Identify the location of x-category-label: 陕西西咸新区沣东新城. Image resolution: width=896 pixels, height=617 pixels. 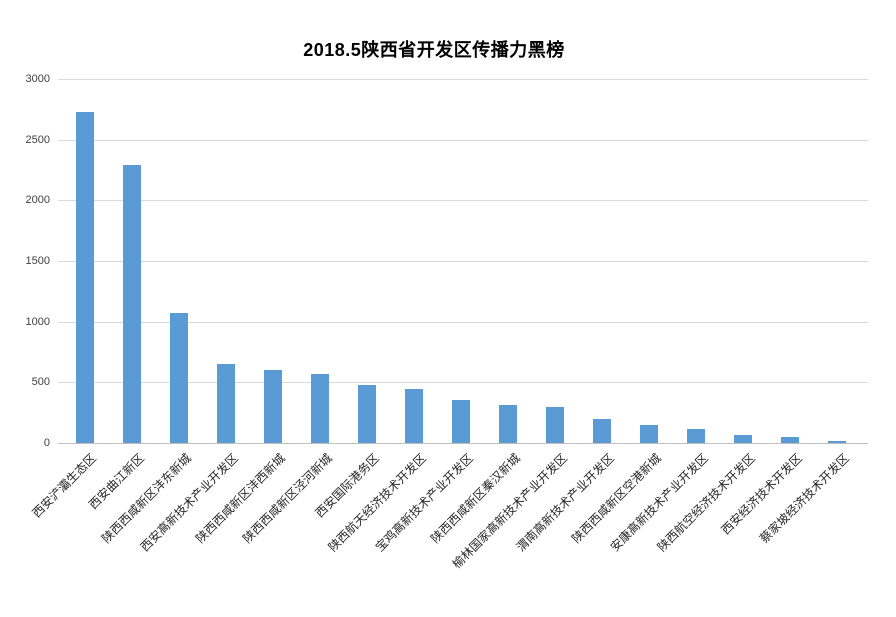
(146, 498).